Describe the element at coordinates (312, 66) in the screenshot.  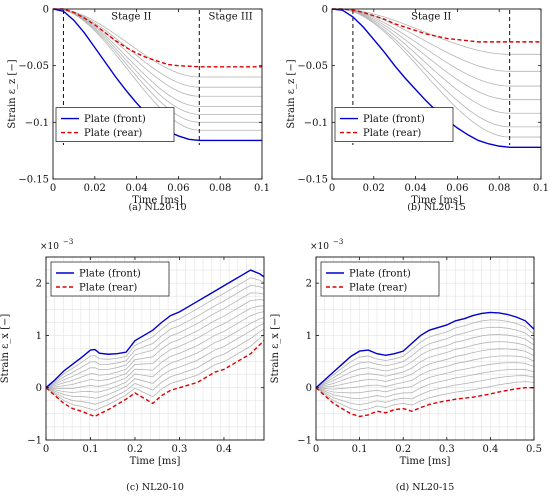
I see `y-tick-label: −0.05` at that location.